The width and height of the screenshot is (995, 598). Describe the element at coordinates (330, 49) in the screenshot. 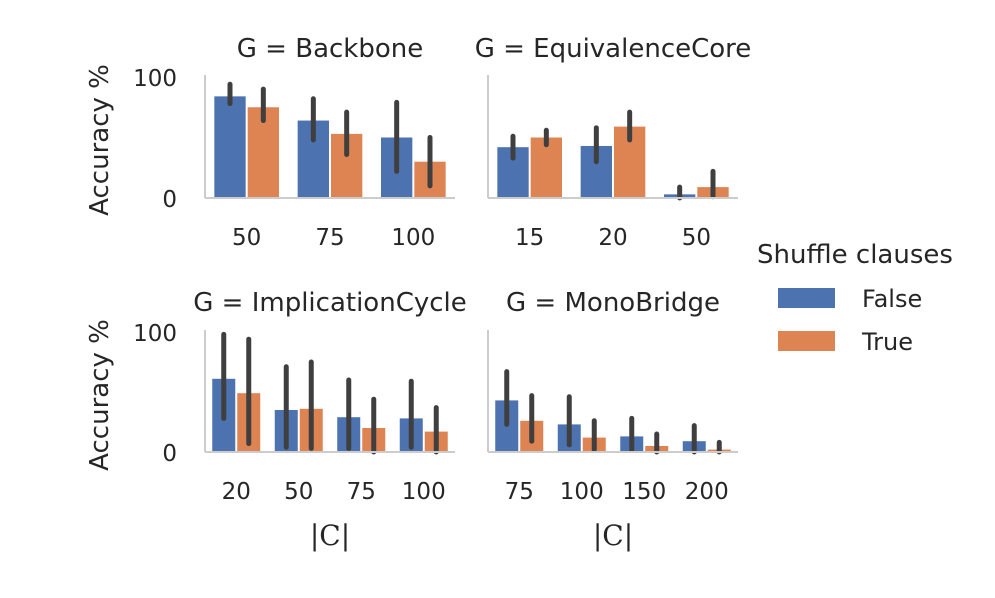

I see `panel-title: G = Backbone` at that location.